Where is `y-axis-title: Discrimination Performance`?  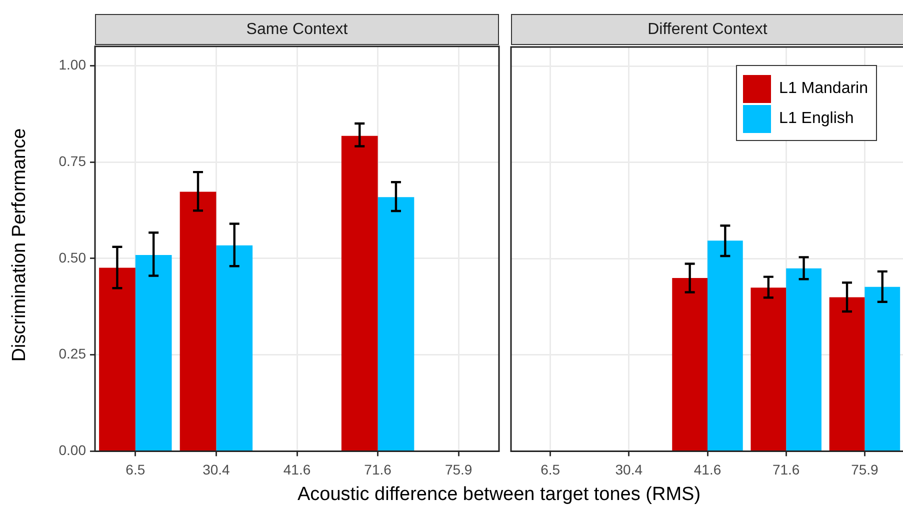
y-axis-title: Discrimination Performance is located at coordinates (20, 245).